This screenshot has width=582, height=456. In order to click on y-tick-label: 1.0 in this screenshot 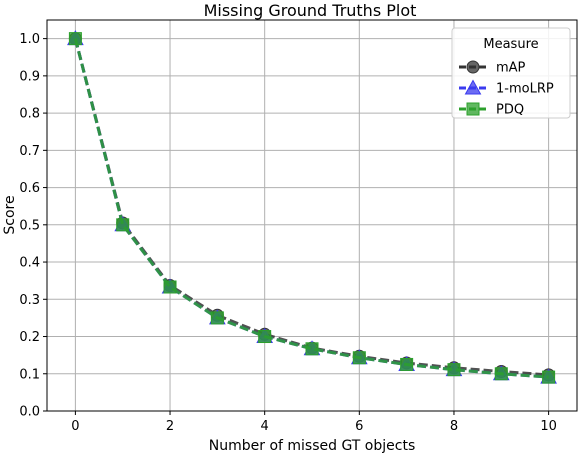, I will do `click(29, 39)`.